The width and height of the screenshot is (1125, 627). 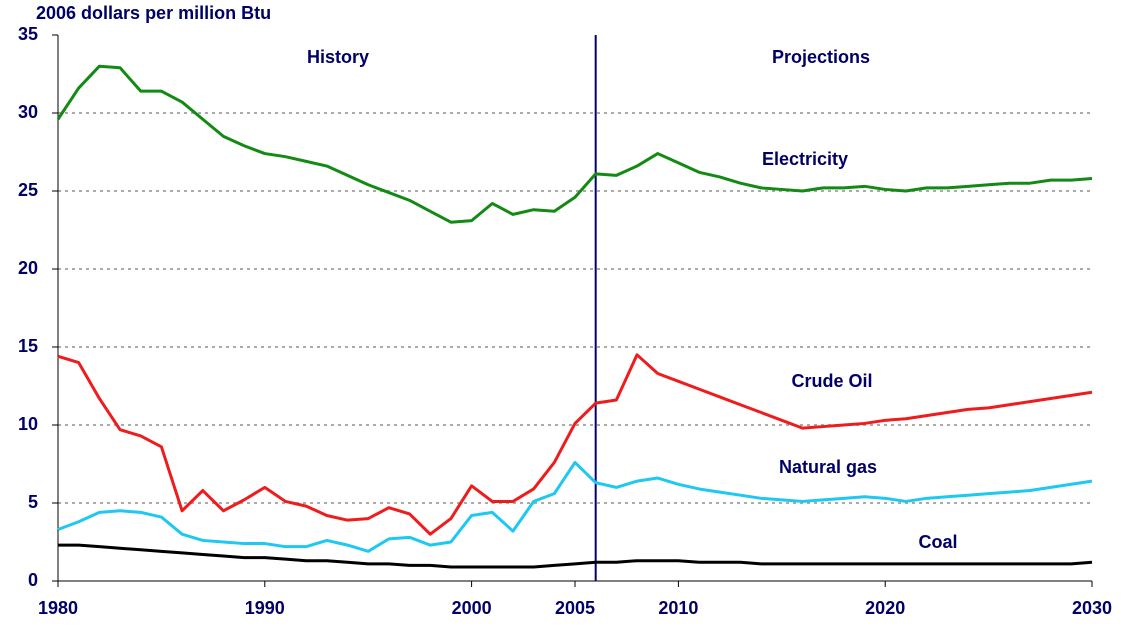 I want to click on annotation: History, so click(x=338, y=57).